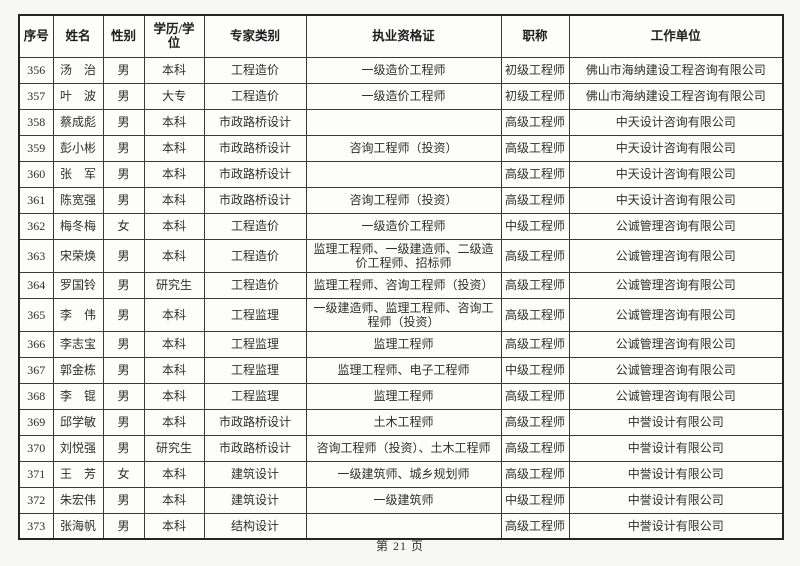  Describe the element at coordinates (174, 448) in the screenshot. I see `cell-education: 研究生` at that location.